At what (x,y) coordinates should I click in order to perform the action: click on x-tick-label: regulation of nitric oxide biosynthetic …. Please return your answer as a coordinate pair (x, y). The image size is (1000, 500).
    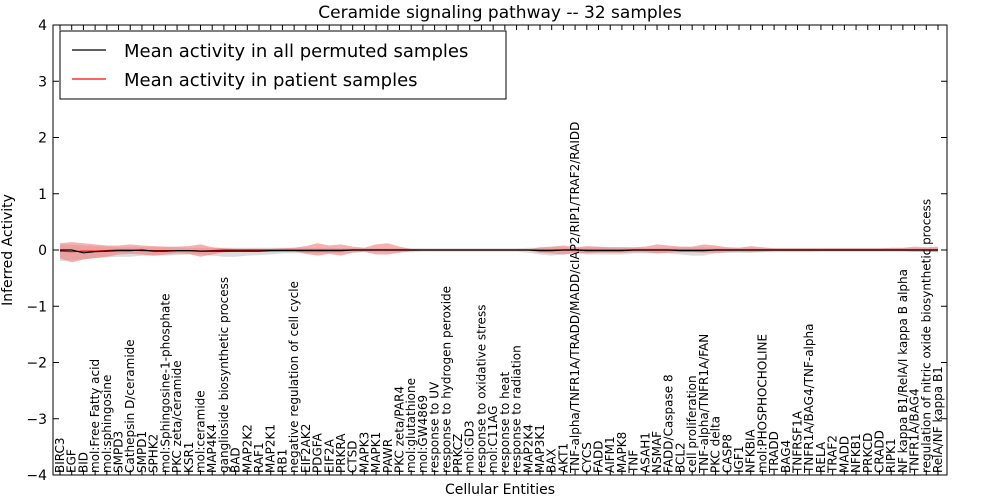
    Looking at the image, I should click on (926, 336).